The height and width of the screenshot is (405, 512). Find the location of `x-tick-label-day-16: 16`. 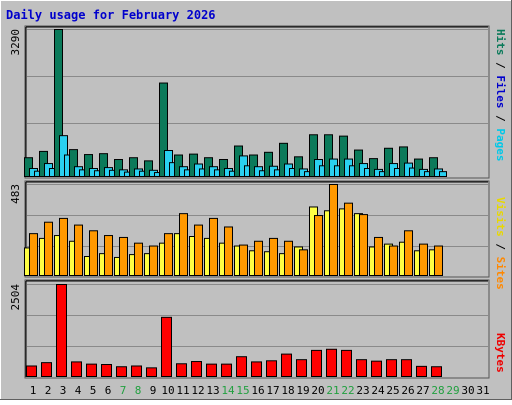

x-tick-label-day-16: 16 is located at coordinates (257, 390).